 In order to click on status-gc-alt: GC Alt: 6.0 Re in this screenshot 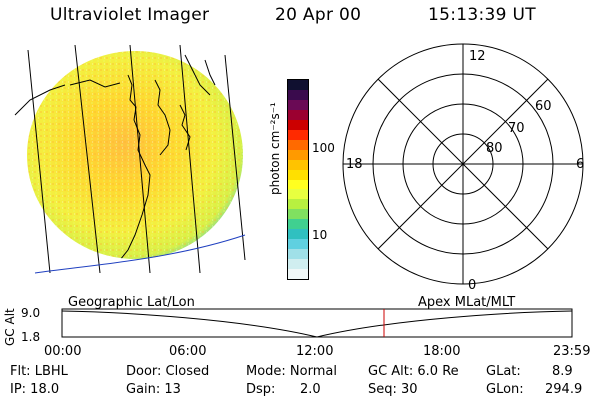, I will do `click(413, 371)`.